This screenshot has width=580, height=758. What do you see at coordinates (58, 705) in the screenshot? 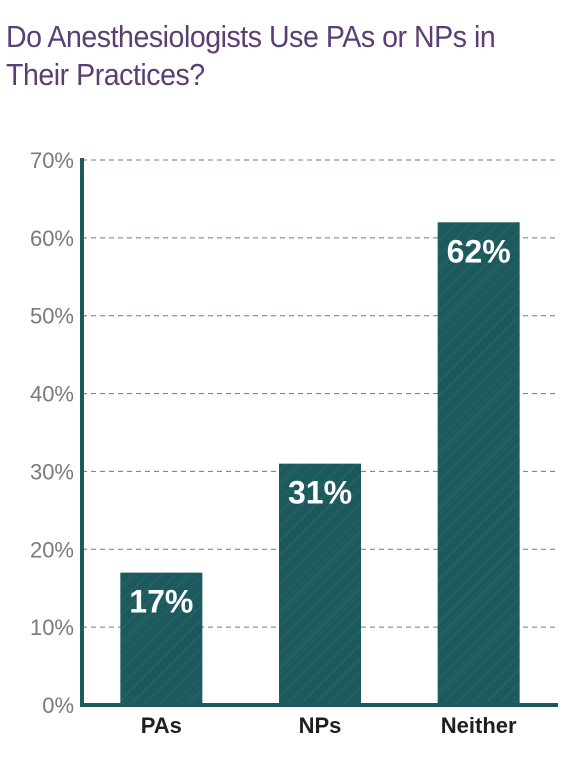
I see `y-tick-label: 0%` at bounding box center [58, 705].